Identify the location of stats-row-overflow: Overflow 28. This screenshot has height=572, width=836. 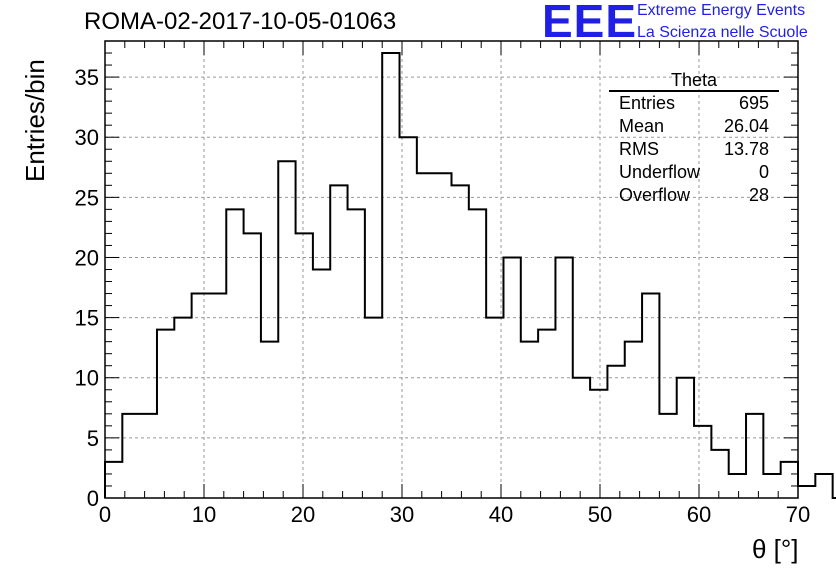
(694, 195).